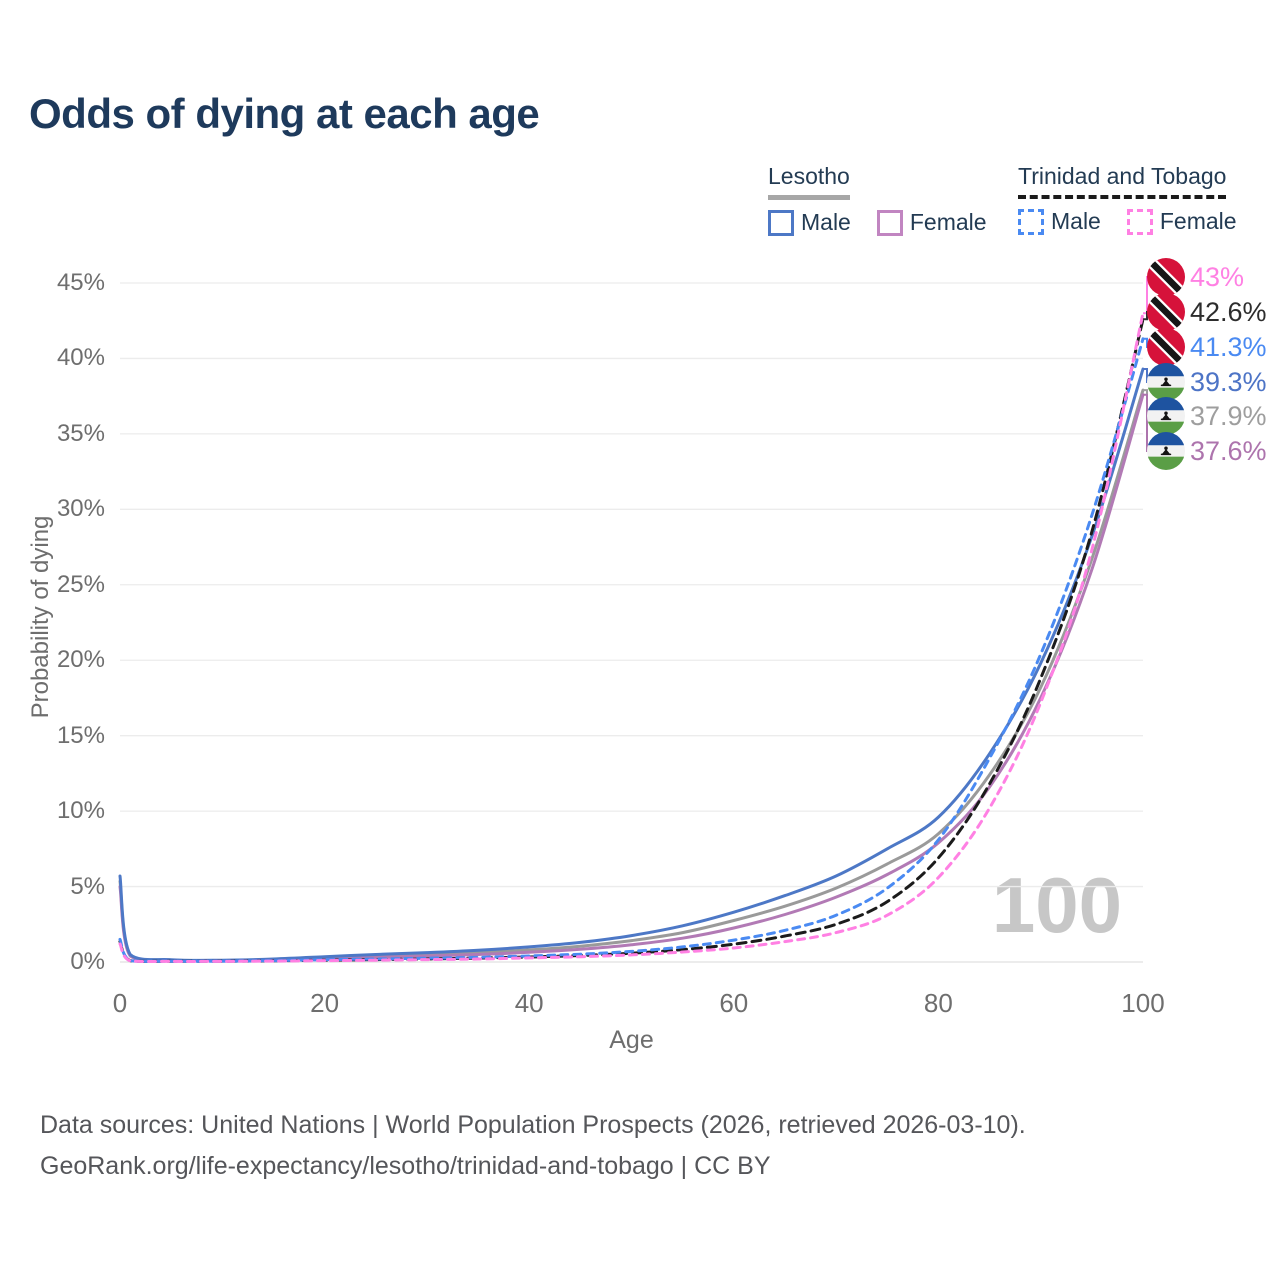 Image resolution: width=1280 pixels, height=1280 pixels. I want to click on legend-group-lesotho: Lesotho Male Female, so click(877, 199).